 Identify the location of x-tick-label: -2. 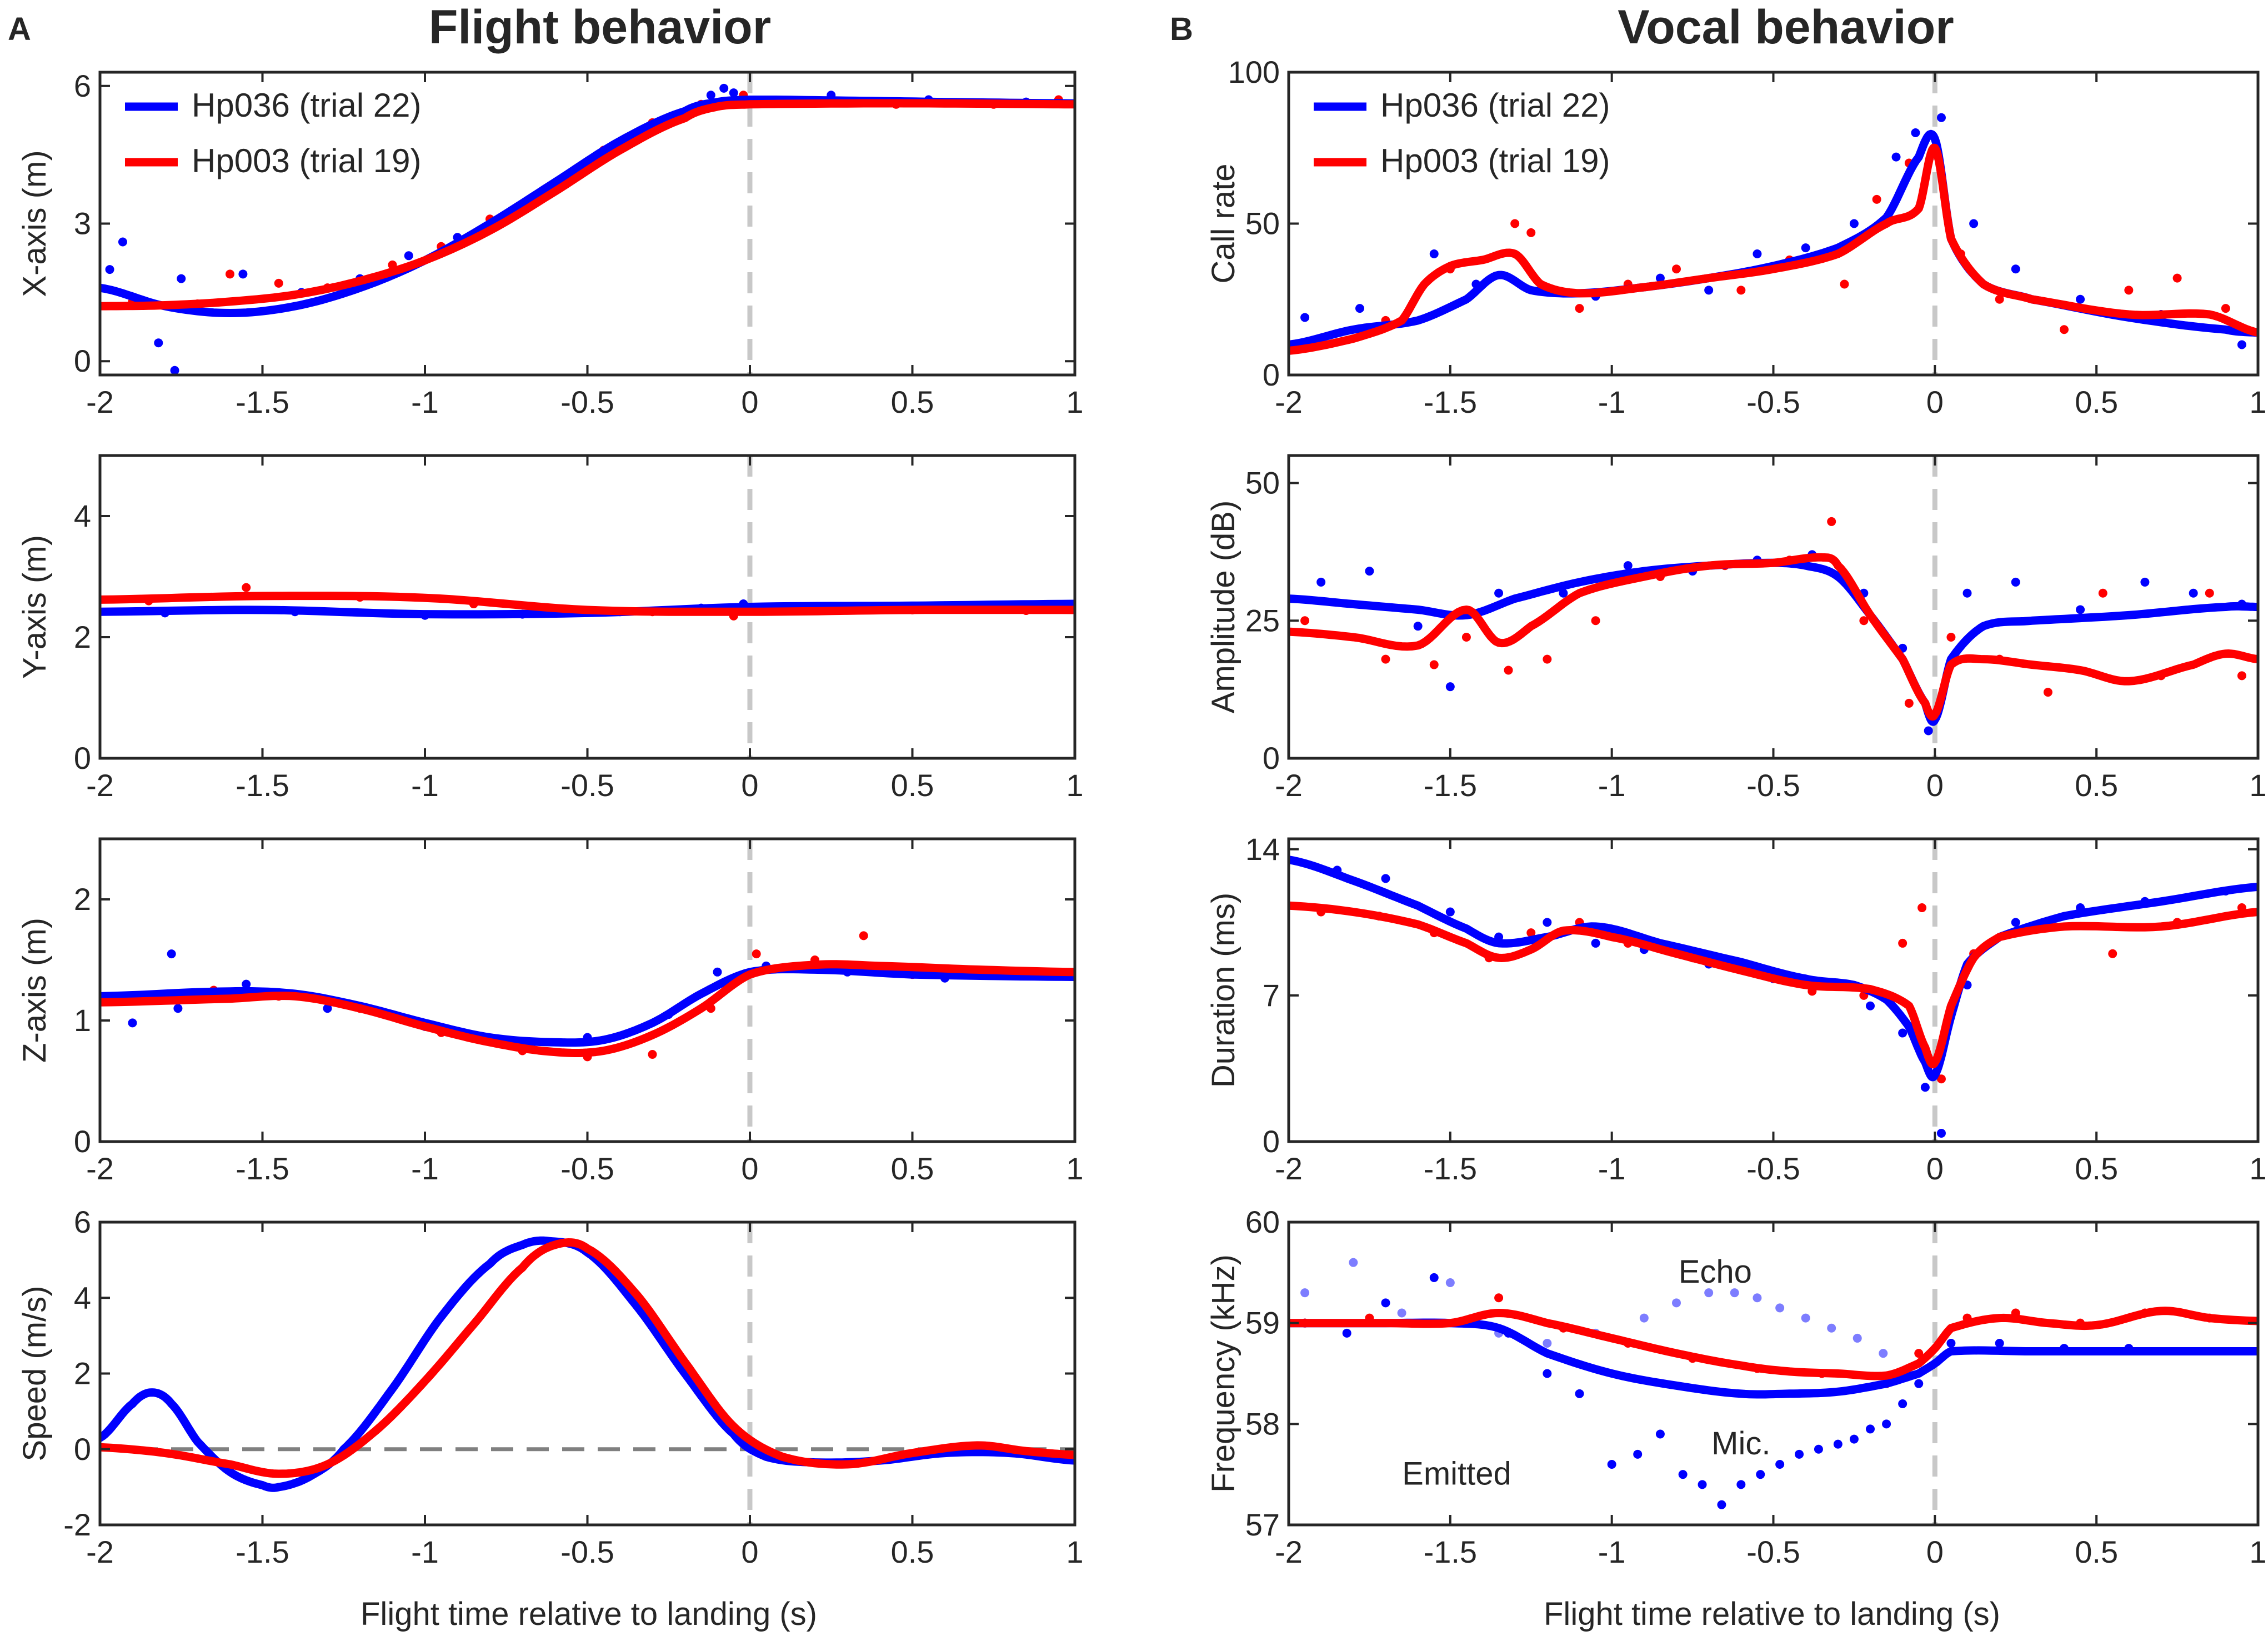
(100, 1168).